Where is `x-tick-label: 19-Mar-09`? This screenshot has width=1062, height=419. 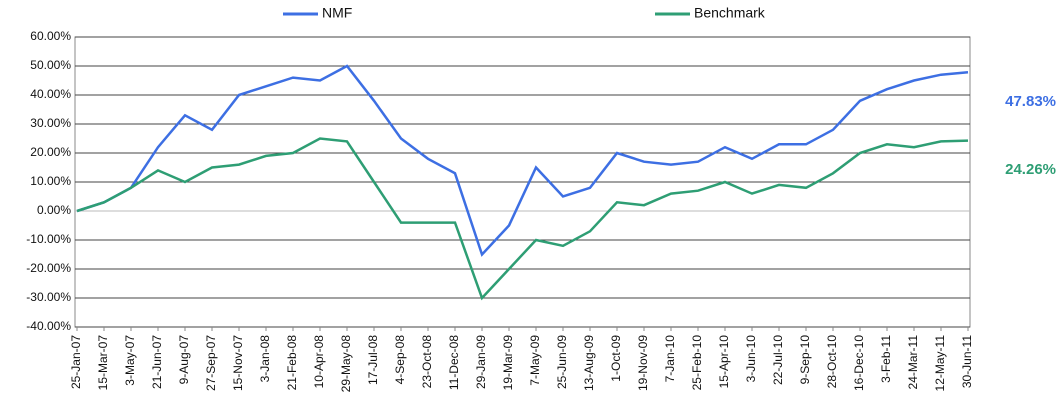
x-tick-label: 19-Mar-09 is located at coordinates (508, 363).